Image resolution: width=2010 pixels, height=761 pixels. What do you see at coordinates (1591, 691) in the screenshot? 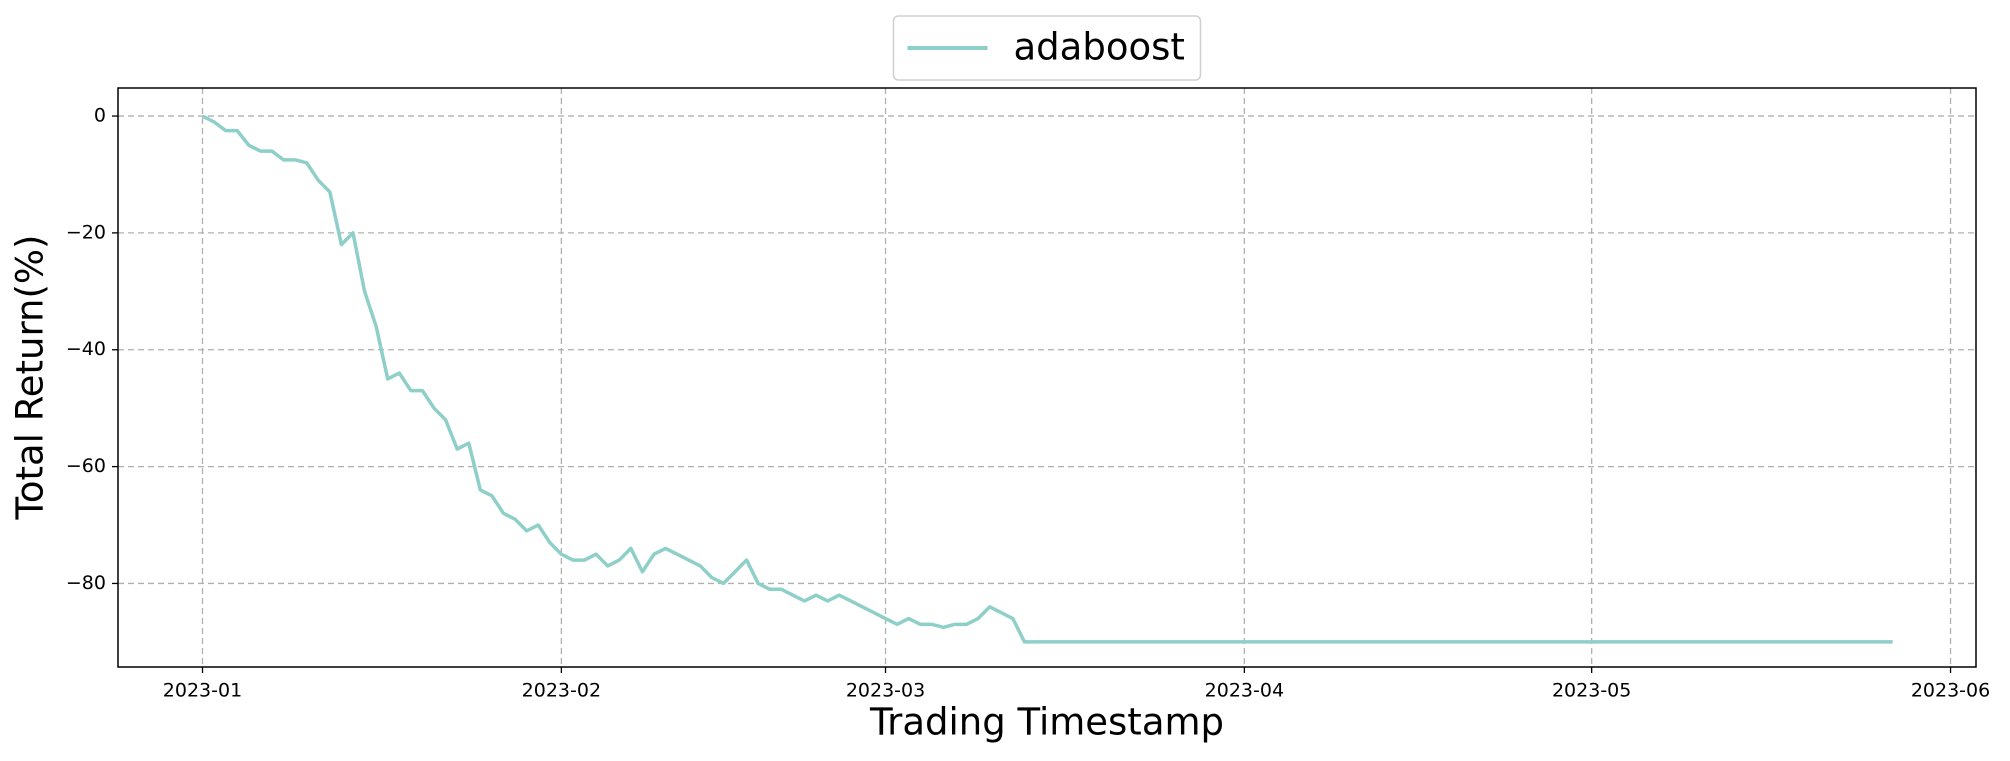
I see `x-tick-label: 2023-05` at bounding box center [1591, 691].